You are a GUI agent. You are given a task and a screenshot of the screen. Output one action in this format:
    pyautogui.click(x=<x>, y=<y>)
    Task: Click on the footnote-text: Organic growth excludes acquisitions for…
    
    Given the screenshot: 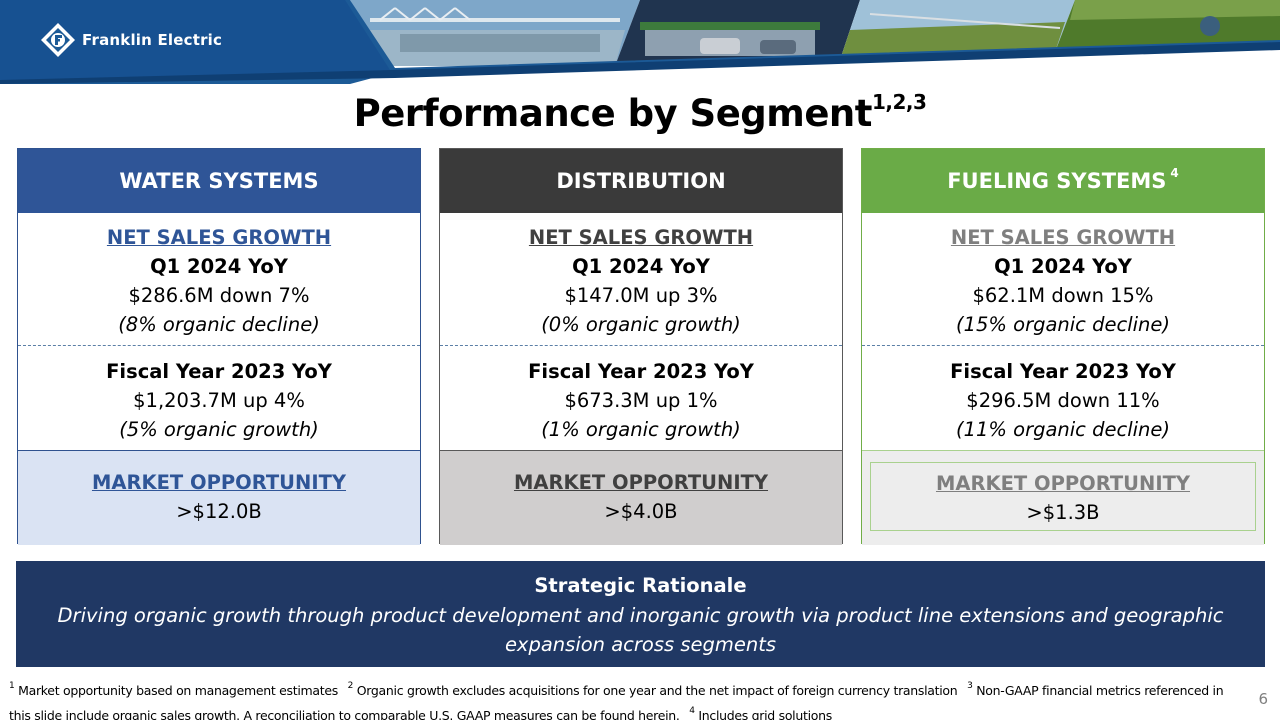 What is the action you would take?
    pyautogui.click(x=657, y=691)
    